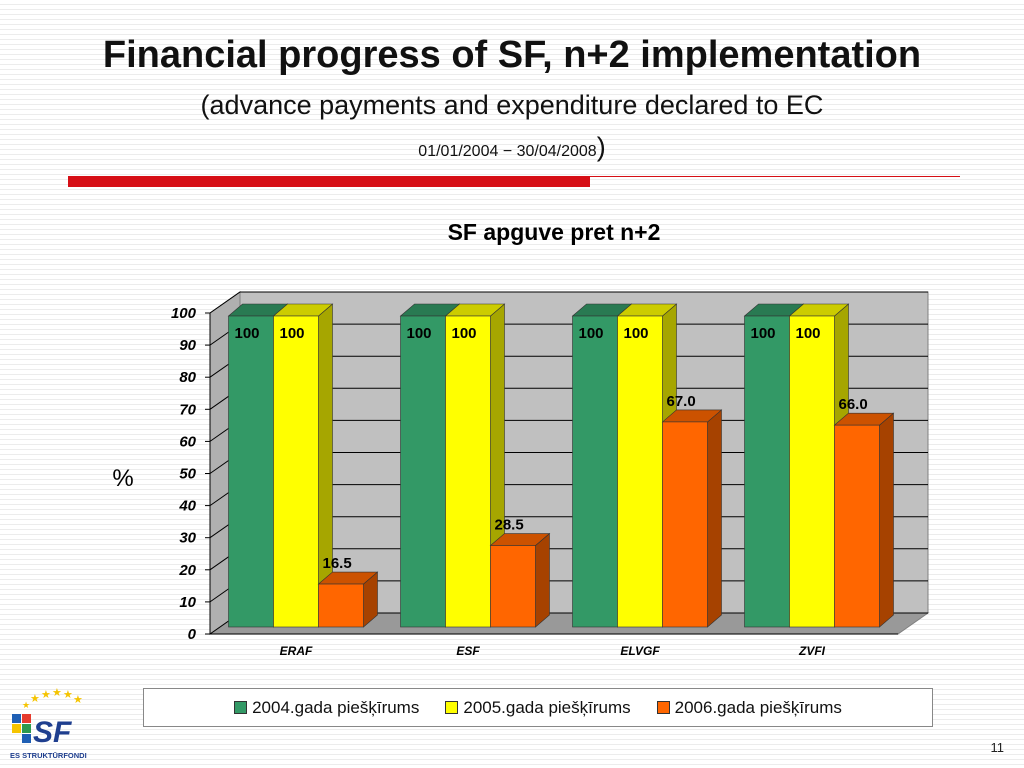 The image size is (1024, 768). I want to click on logo-sf-text: SF, so click(52, 732).